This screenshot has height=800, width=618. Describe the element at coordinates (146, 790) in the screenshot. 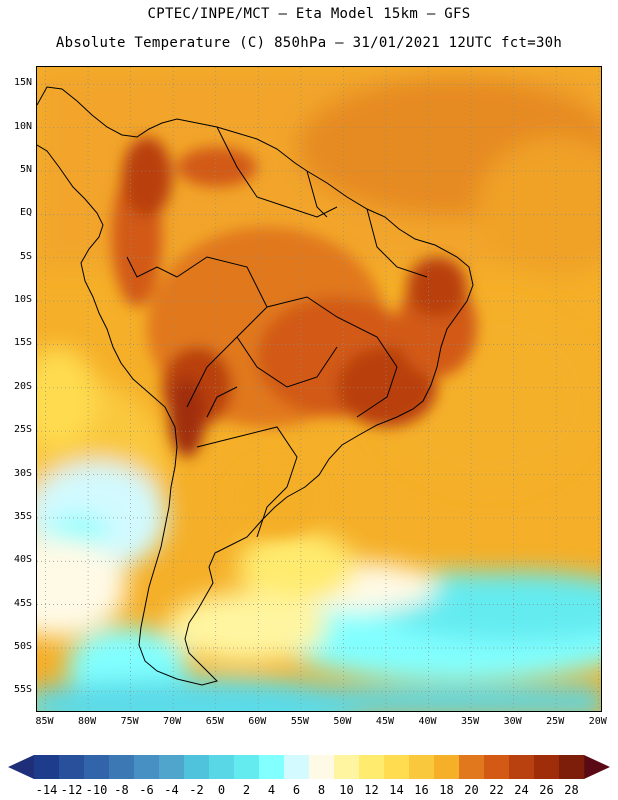

I see `colorbar-label: -6` at that location.